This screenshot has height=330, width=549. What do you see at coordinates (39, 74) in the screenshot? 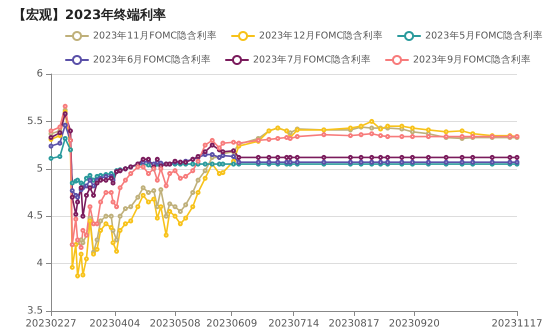
I see `y-tick-label: 6` at bounding box center [39, 74].